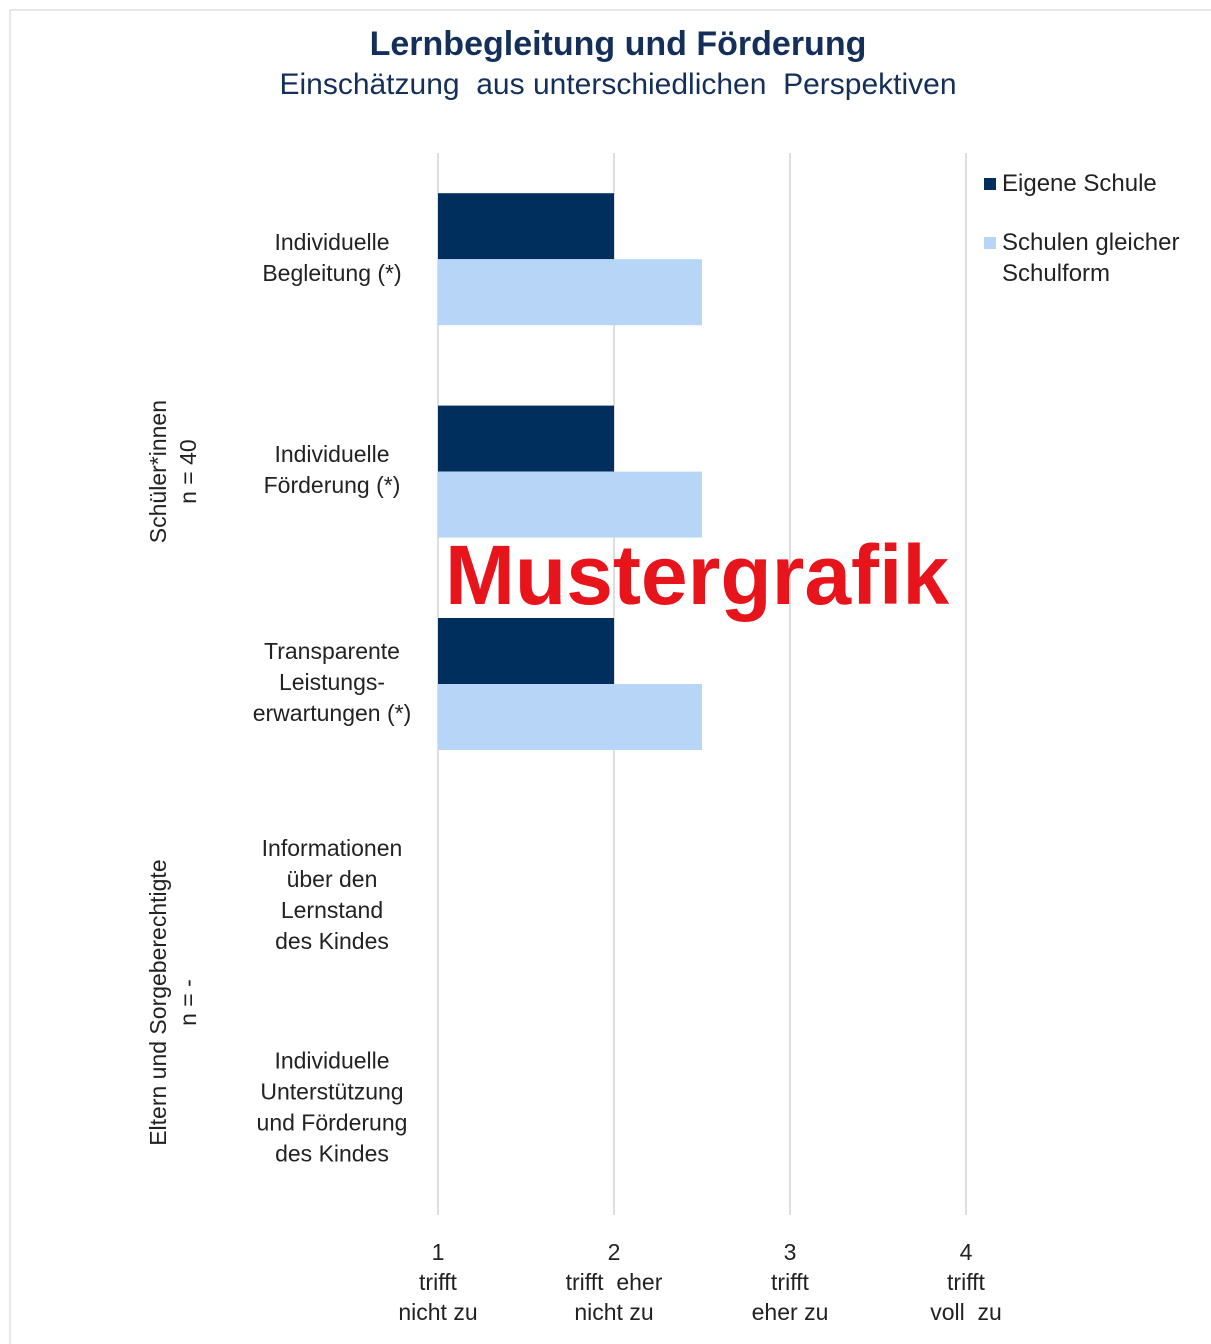 The height and width of the screenshot is (1344, 1211). I want to click on y-tick-label: Informationen über den Lernstand des Kindes, so click(332, 894).